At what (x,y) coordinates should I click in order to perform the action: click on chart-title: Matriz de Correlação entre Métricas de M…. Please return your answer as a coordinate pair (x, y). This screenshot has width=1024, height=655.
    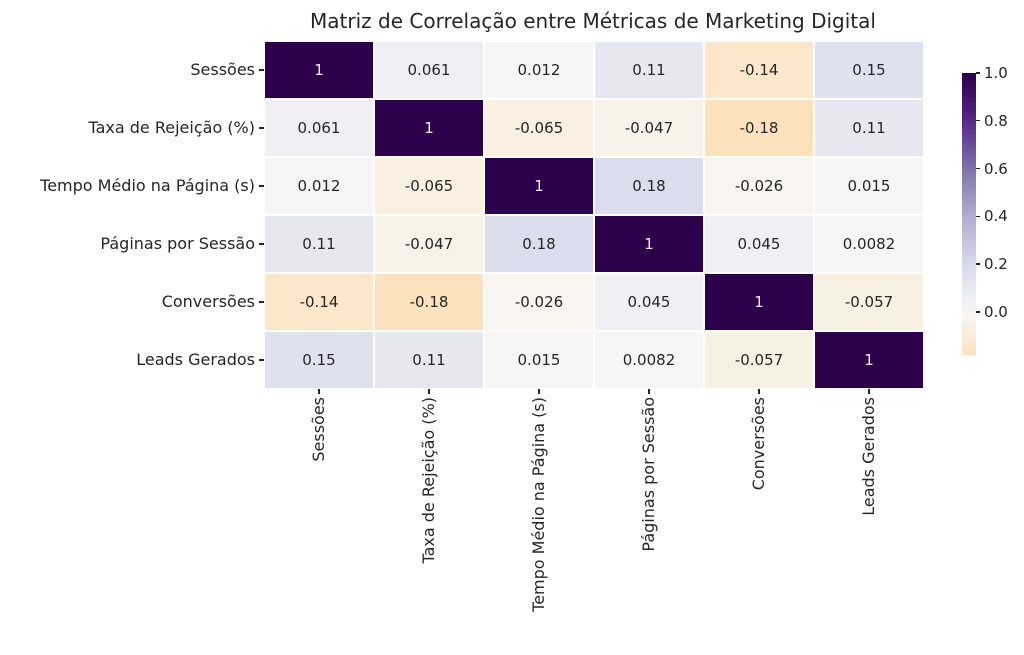
    Looking at the image, I should click on (593, 21).